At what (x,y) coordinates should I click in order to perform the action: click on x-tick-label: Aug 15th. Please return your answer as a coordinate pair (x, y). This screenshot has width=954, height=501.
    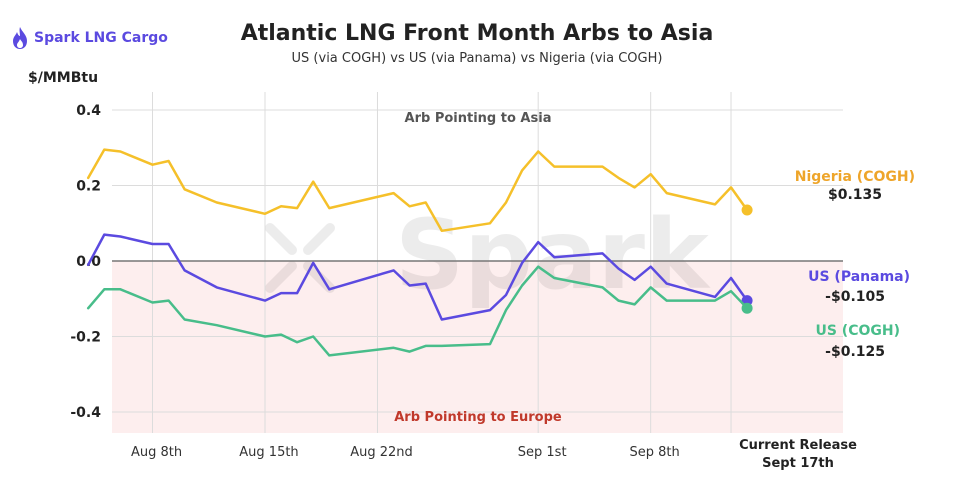
    Looking at the image, I should click on (268, 452).